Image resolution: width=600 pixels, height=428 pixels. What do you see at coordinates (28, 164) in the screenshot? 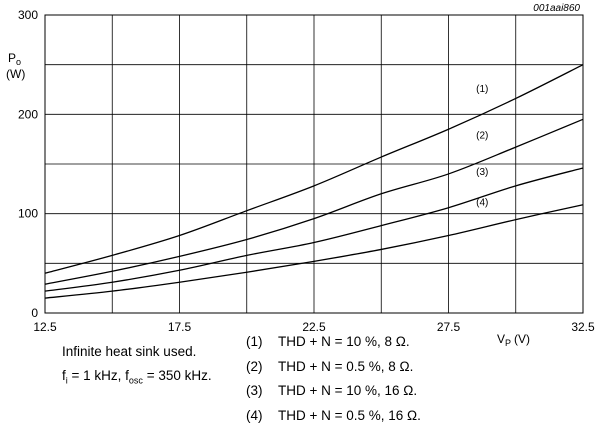
I see `y-axis-ticks: 0 100 200 300` at bounding box center [28, 164].